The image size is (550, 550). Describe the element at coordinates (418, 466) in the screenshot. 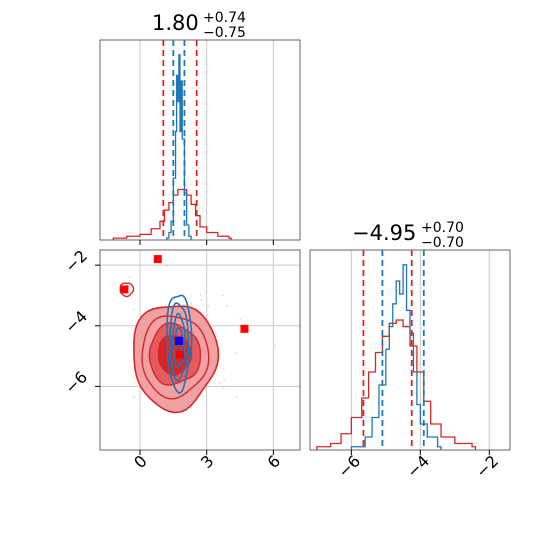

I see `tick-label-x: −4` at that location.